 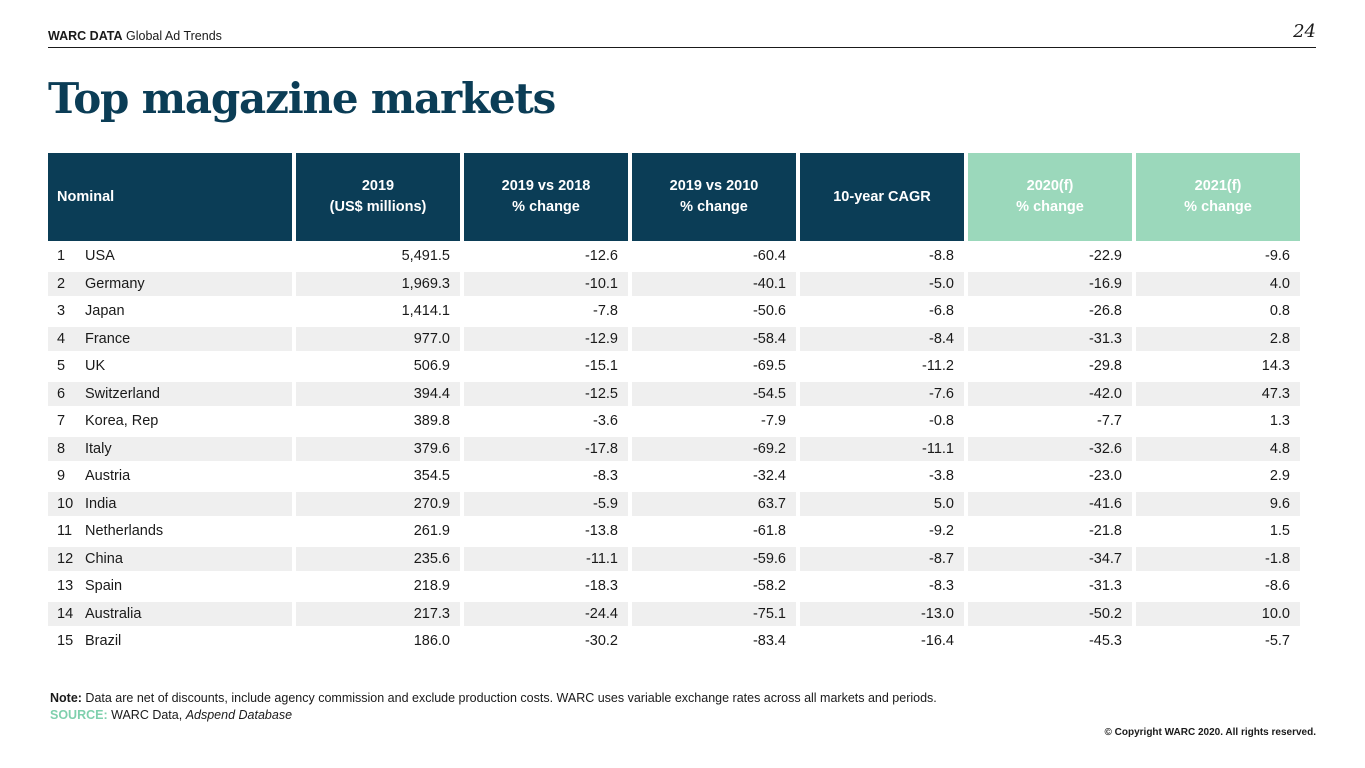 What do you see at coordinates (104, 558) in the screenshot?
I see `market-name: China` at bounding box center [104, 558].